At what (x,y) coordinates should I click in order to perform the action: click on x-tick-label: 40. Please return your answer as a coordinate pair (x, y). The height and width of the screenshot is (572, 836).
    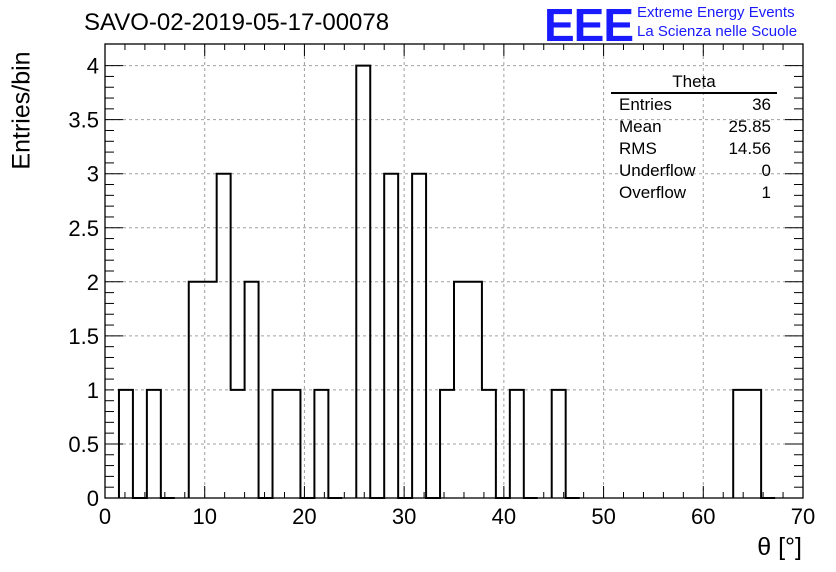
    Looking at the image, I should click on (504, 516).